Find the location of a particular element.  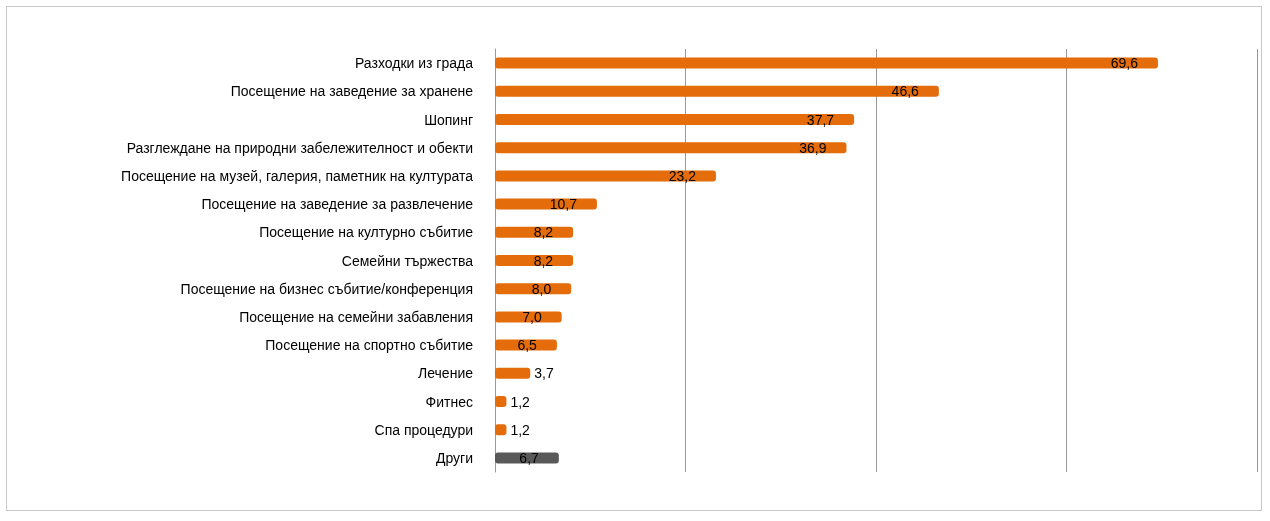

y-tick-label: Посещение на семейни забавления is located at coordinates (356, 316).